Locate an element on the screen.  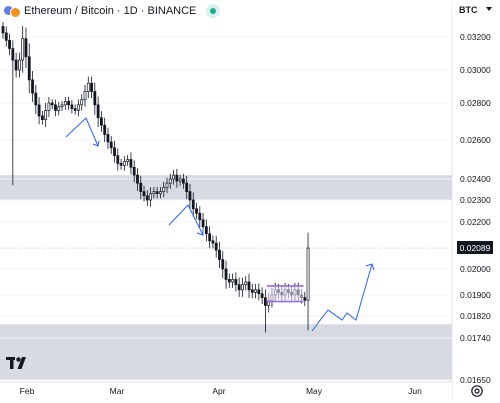
ethereum-icon is located at coordinates (8, 10).